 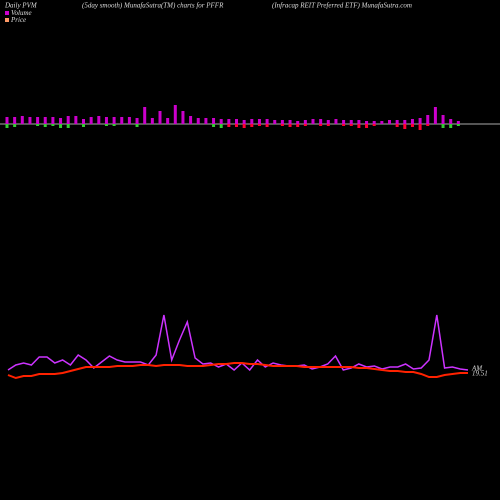 I want to click on chart-title: Daily PVM, so click(x=21, y=6).